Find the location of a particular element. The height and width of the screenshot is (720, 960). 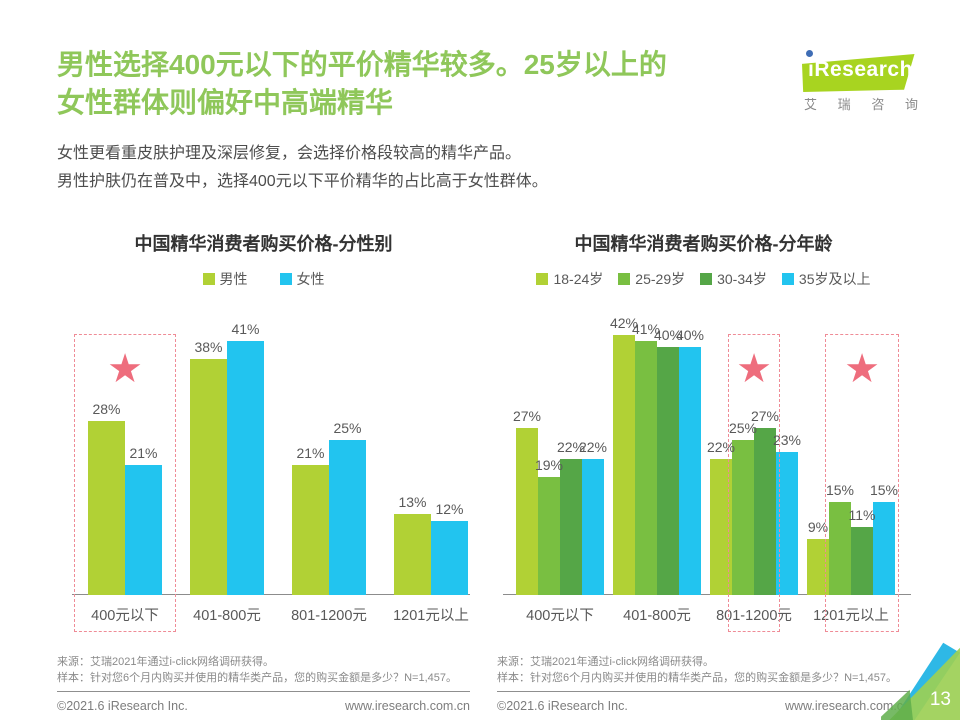

bar-18-24岁-400元以下 is located at coordinates (527, 511).